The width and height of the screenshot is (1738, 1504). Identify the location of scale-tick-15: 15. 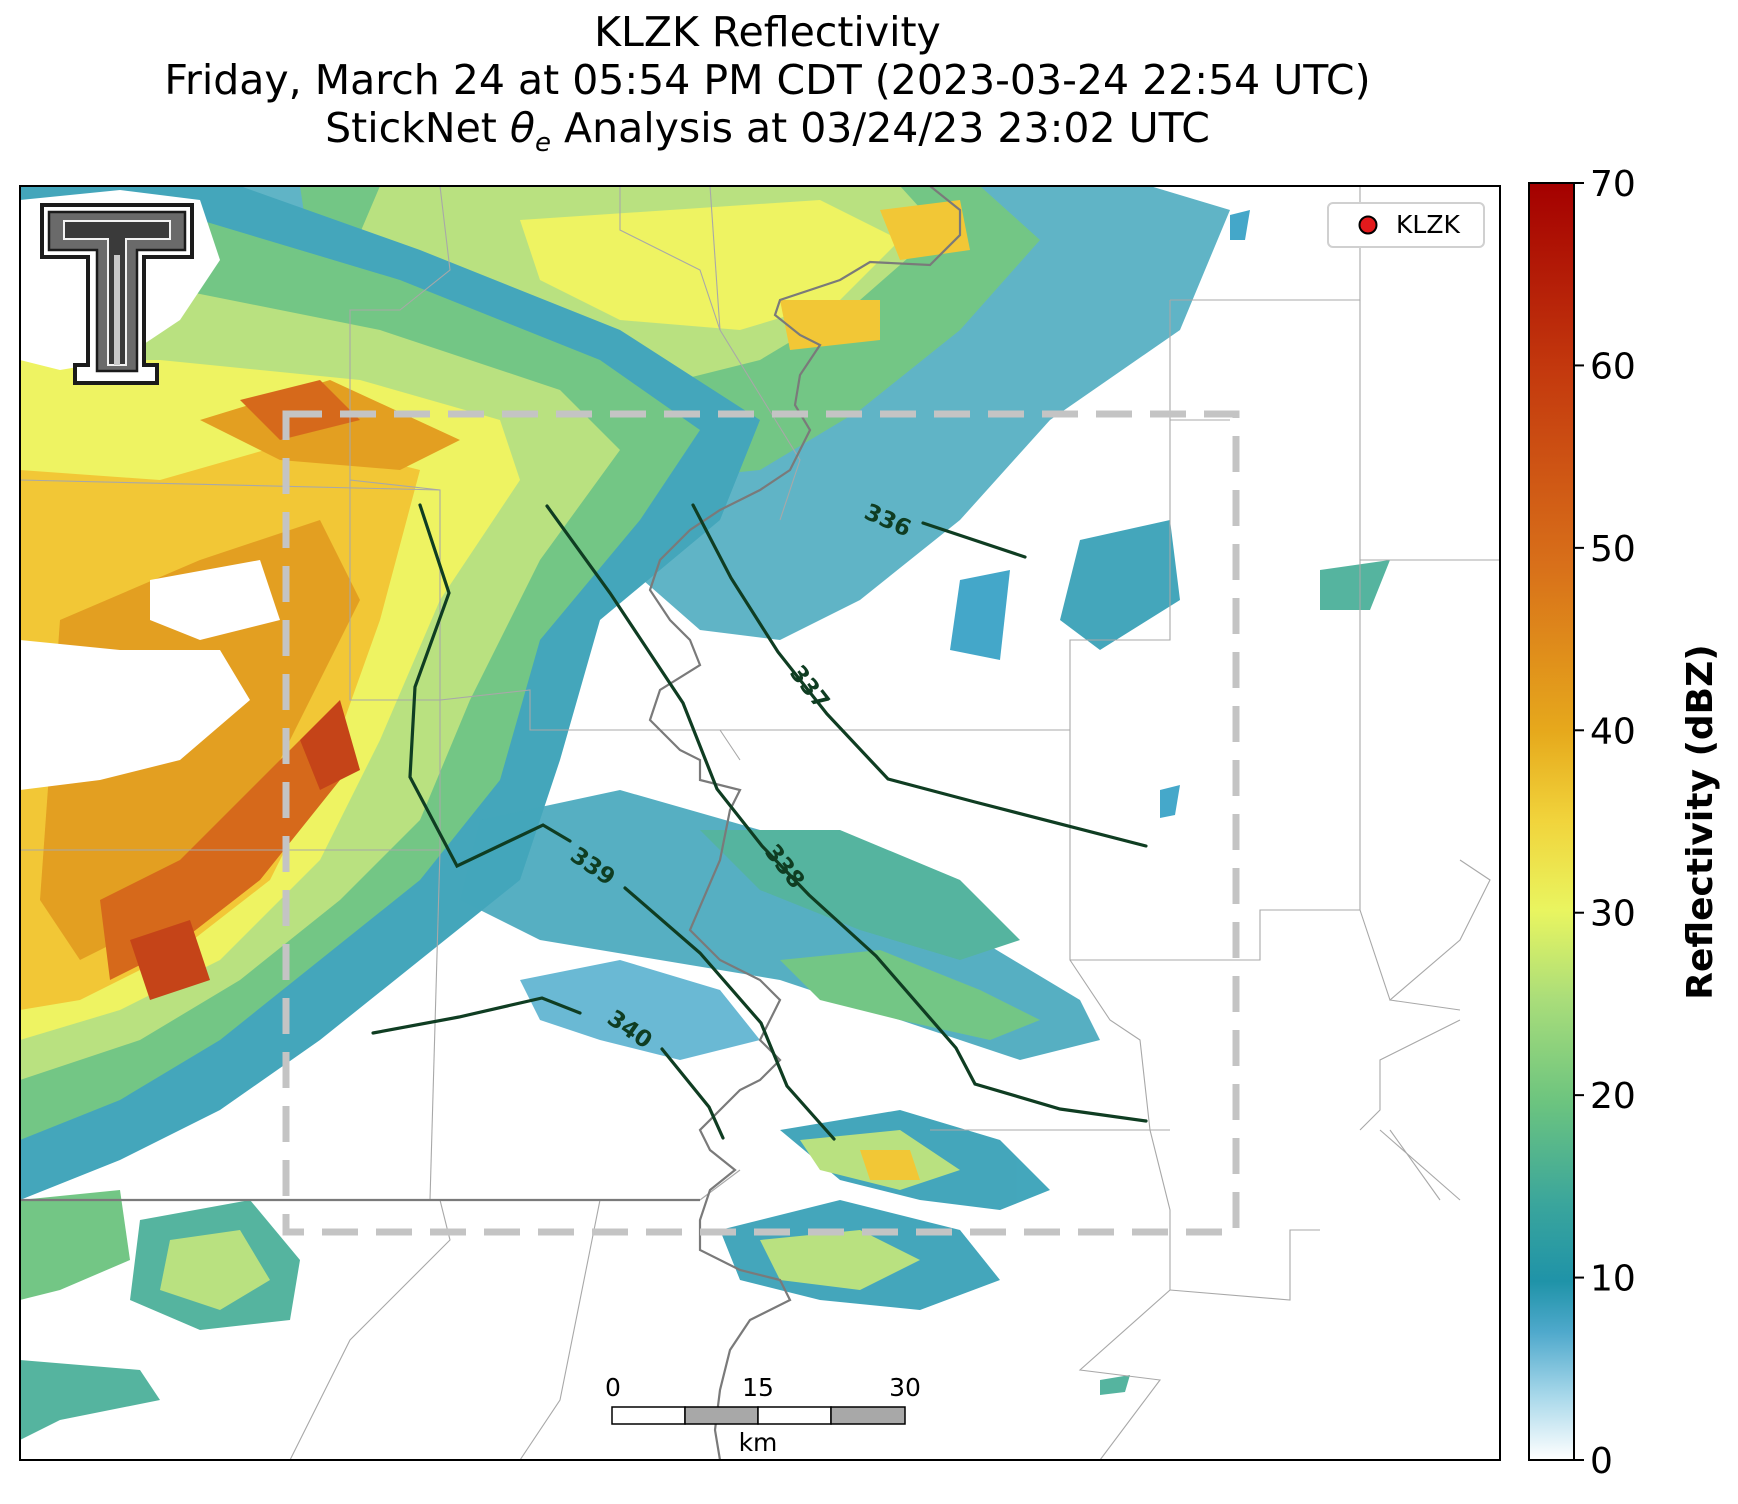
(758, 1387).